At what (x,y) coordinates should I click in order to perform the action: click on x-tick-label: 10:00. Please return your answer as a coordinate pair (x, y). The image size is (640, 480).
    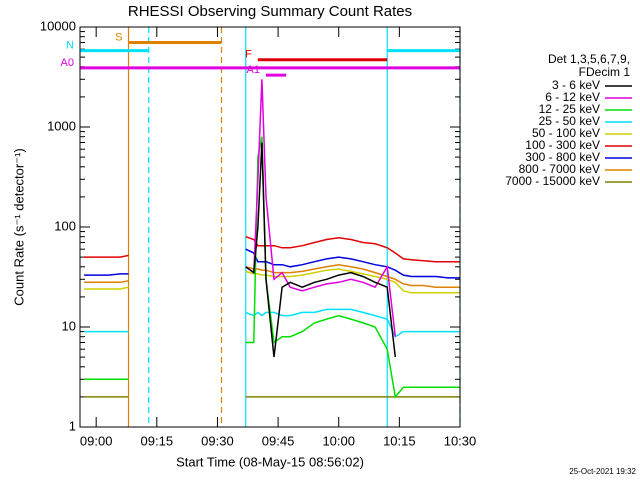
    Looking at the image, I should click on (338, 440).